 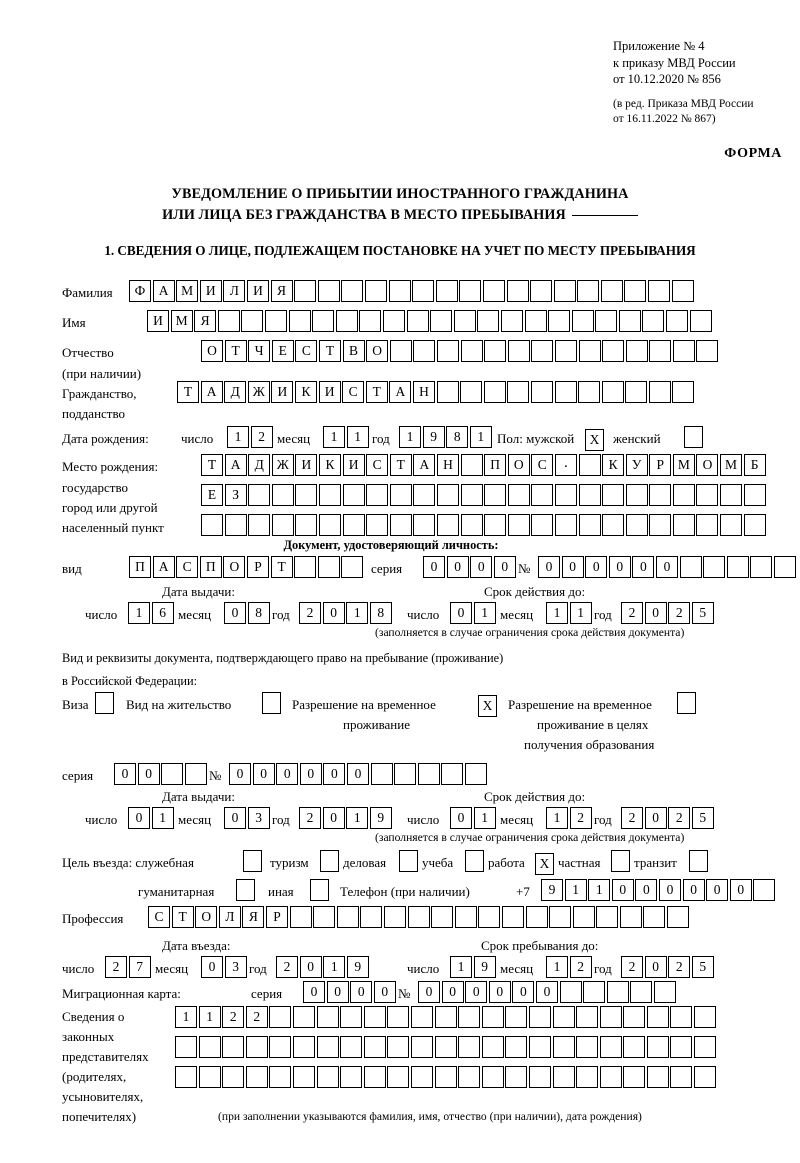 What do you see at coordinates (245, 890) in the screenshot?
I see `purpose-humanitarian-checkbox` at bounding box center [245, 890].